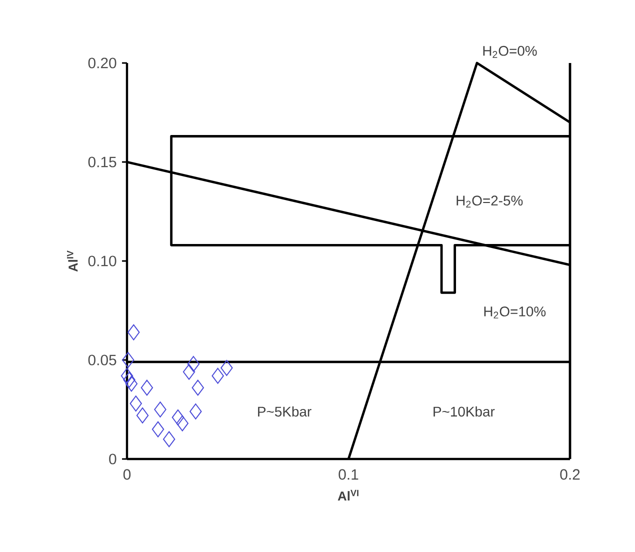 Image resolution: width=635 pixels, height=552 pixels. I want to click on annotation: H$_{2}$O=0%, so click(510, 52).